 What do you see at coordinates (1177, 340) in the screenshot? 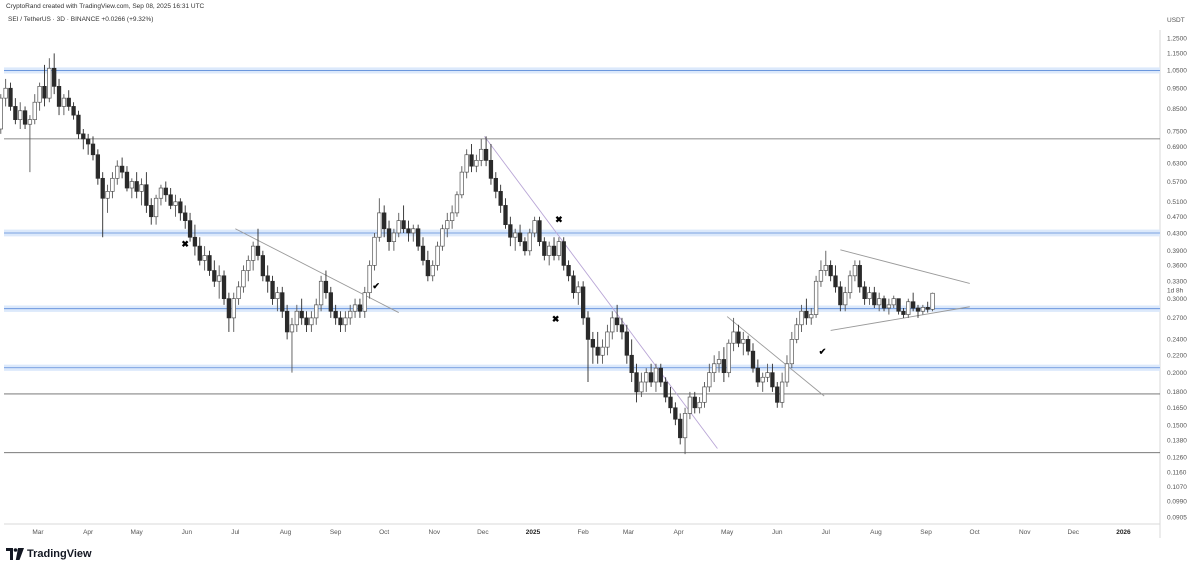
I see `price-tick-label: 0.2400` at bounding box center [1177, 340].